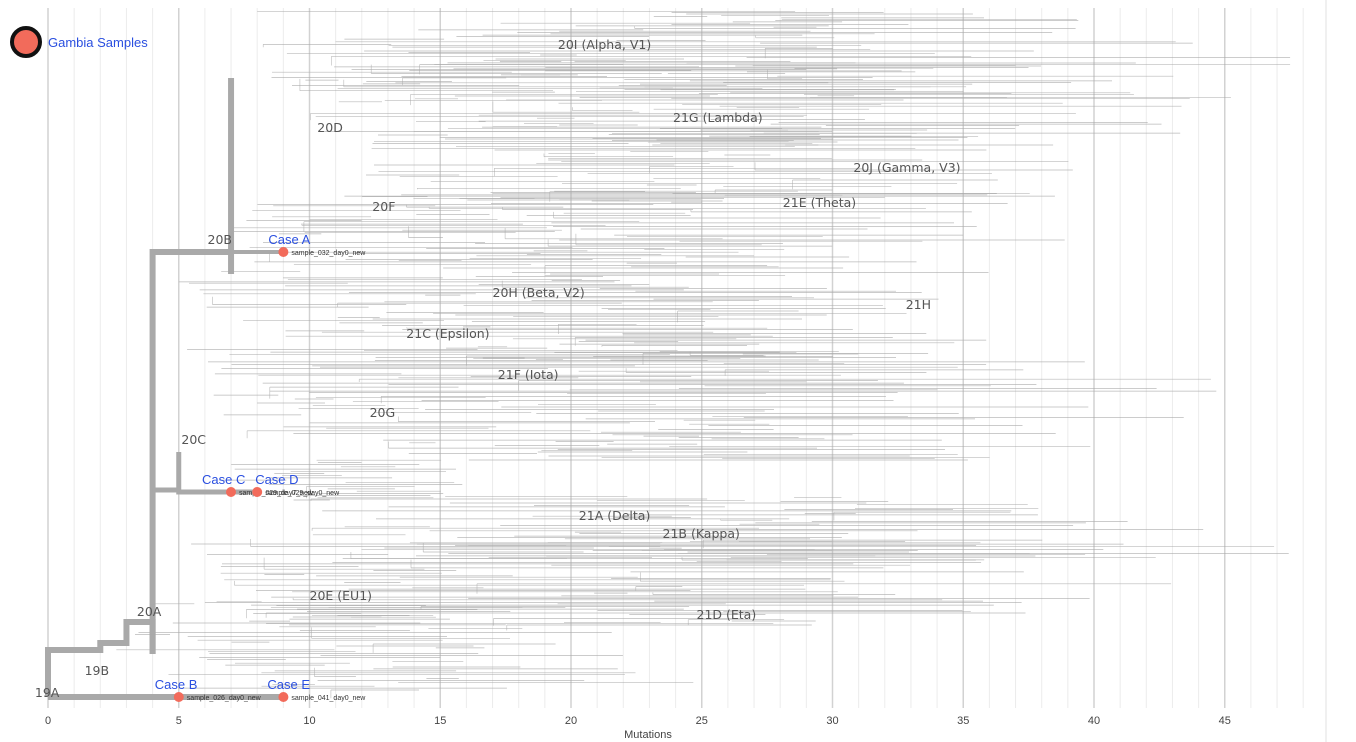 This screenshot has height=742, width=1356. What do you see at coordinates (47, 692) in the screenshot?
I see `clade-label: 19A` at bounding box center [47, 692].